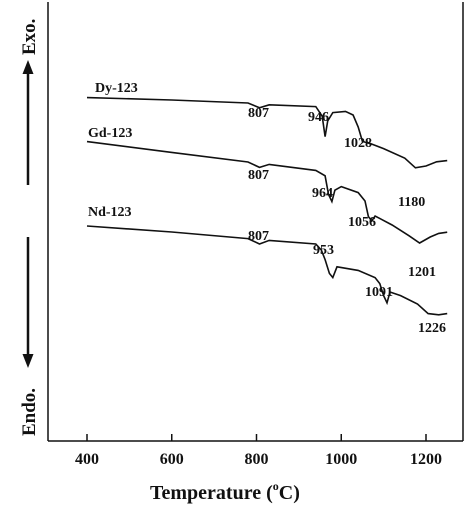 Image resolution: width=466 pixels, height=509 pixels. I want to click on endo-arrow-head, so click(28, 361).